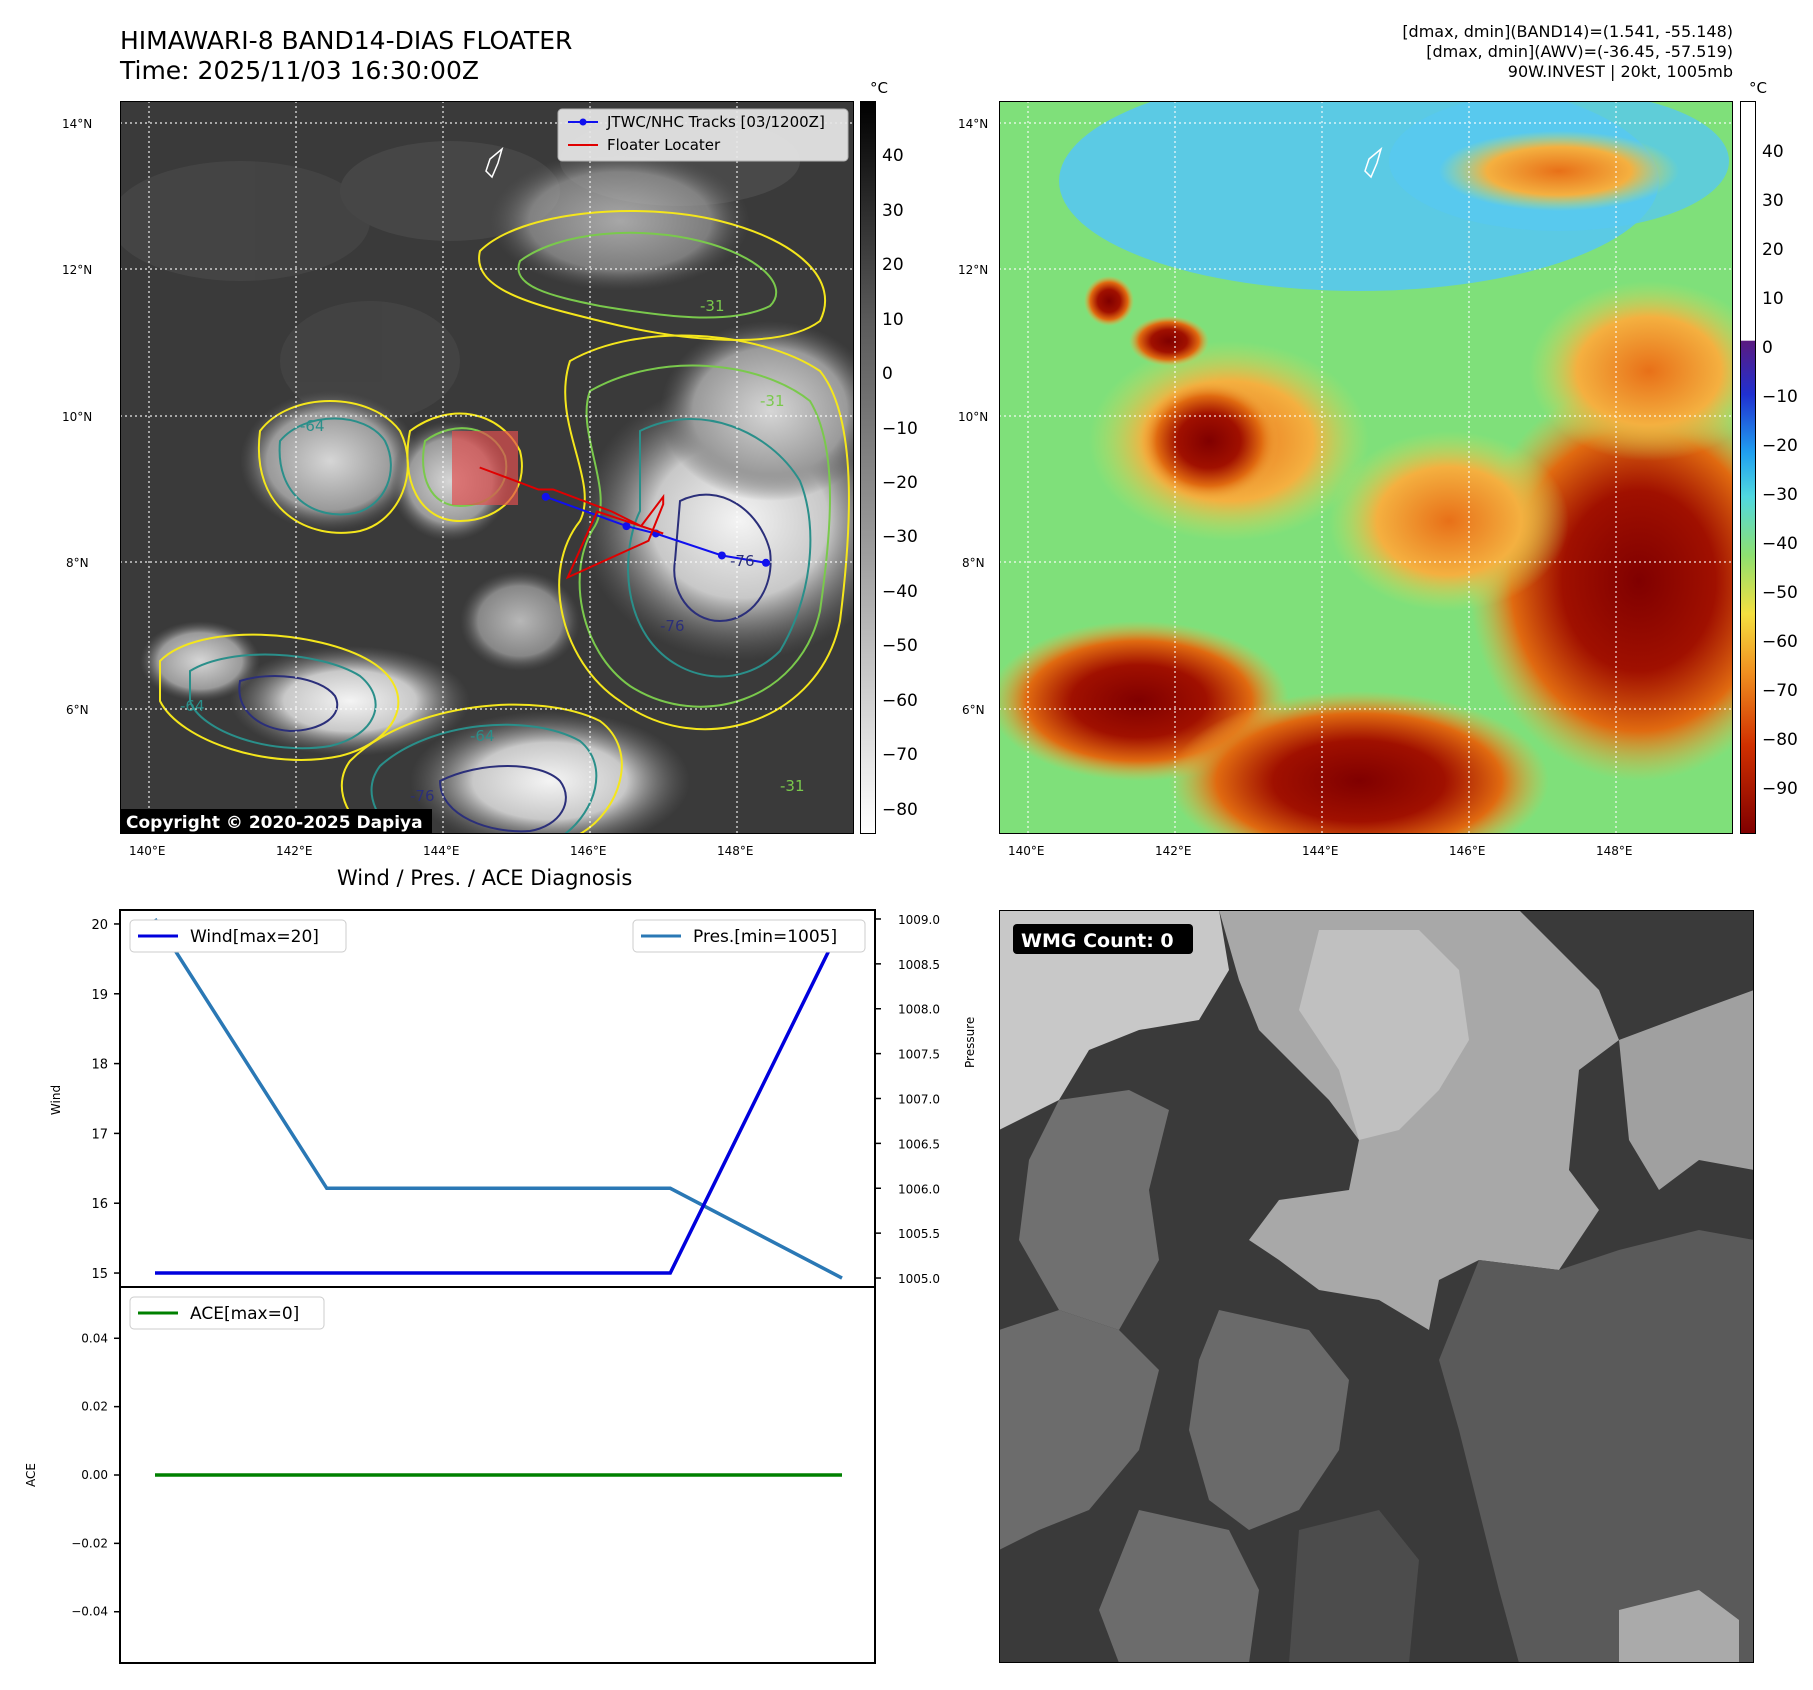 This screenshot has height=1690, width=1813. Describe the element at coordinates (919, 920) in the screenshot. I see `pressure-tick-label: 1009.0` at that location.